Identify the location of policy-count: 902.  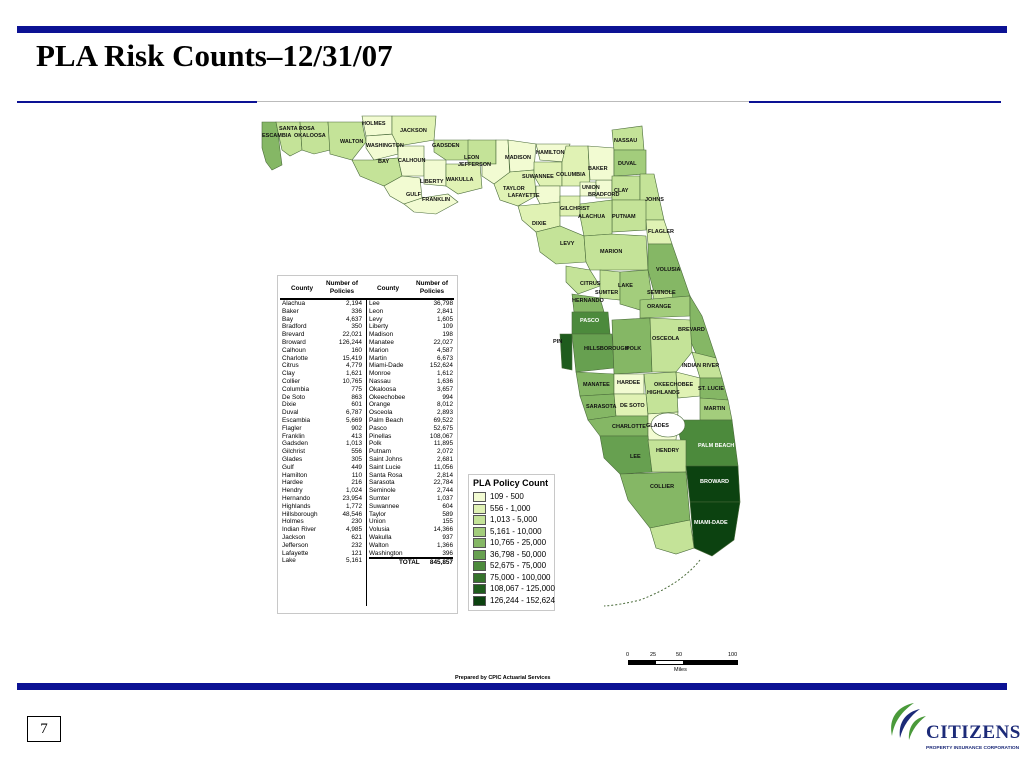
(356, 428).